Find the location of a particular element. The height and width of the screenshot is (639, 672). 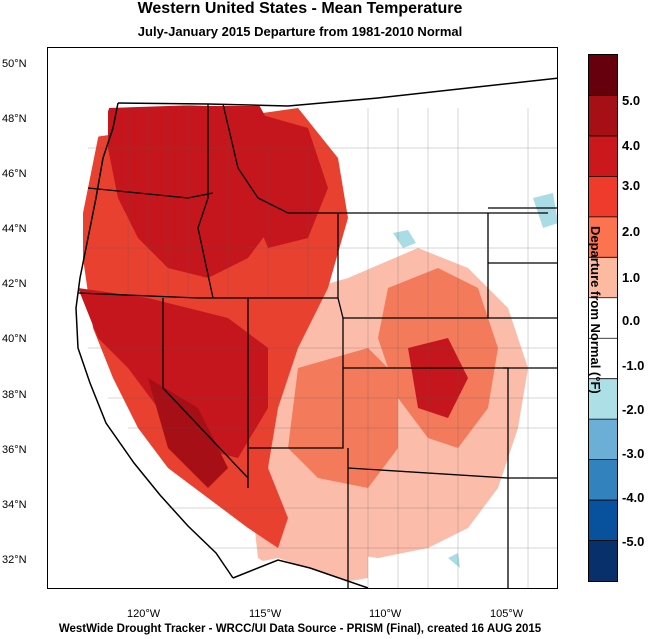

lat-label-32: 32°N is located at coordinates (14, 560).